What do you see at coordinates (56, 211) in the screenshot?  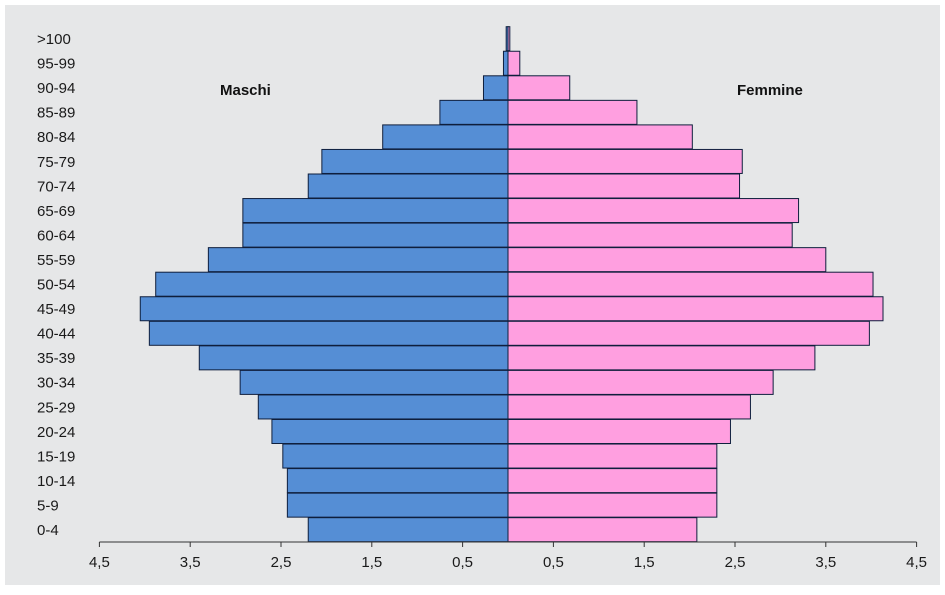 I see `y-tick-label: 65-69` at bounding box center [56, 211].